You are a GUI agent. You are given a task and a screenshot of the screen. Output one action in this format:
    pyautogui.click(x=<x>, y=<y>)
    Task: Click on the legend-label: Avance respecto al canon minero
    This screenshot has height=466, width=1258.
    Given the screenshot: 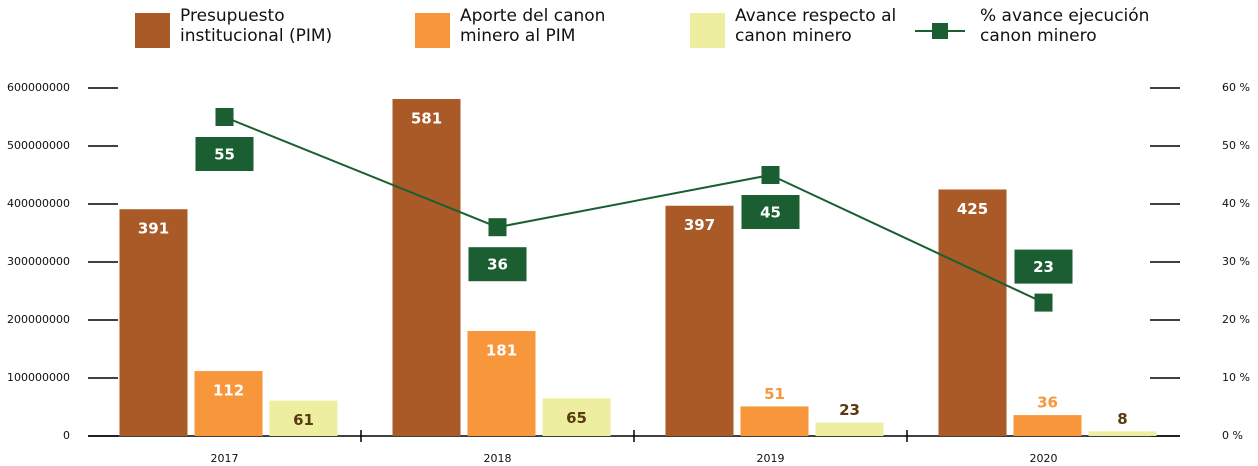 What is the action you would take?
    pyautogui.click(x=816, y=26)
    